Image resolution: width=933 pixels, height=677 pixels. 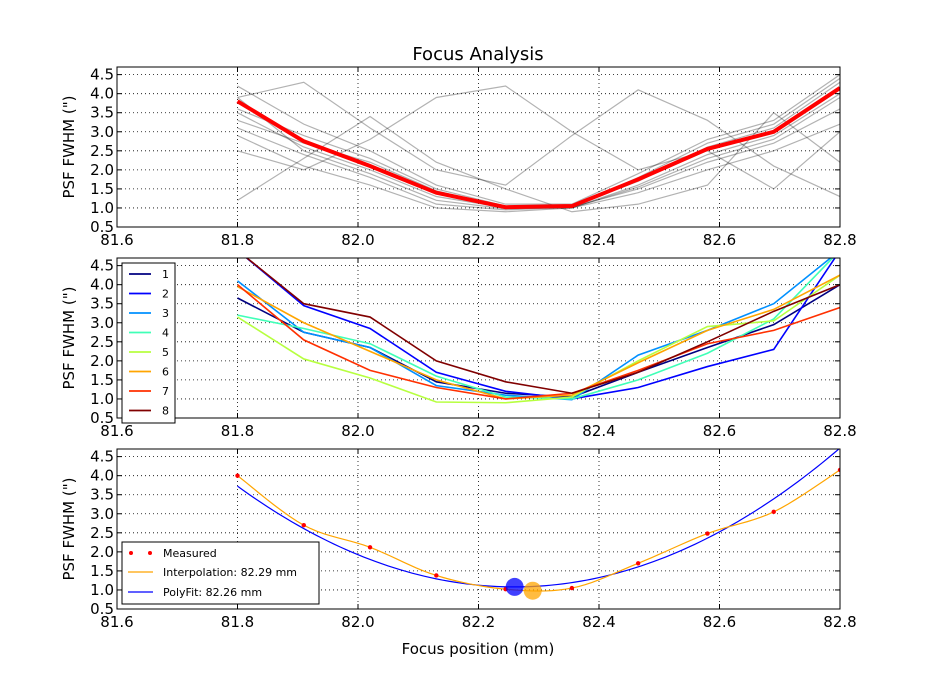 What do you see at coordinates (514, 586) in the screenshot?
I see `polyfit-best-focus-marker` at bounding box center [514, 586].